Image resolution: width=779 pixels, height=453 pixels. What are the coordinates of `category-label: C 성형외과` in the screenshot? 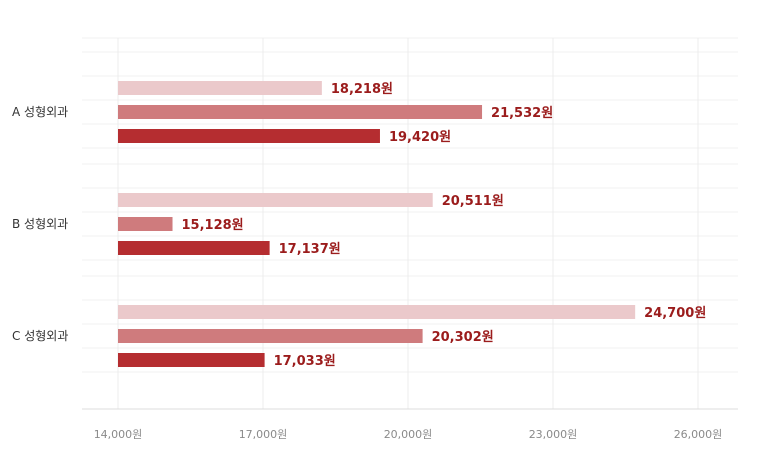 It's located at (40, 336).